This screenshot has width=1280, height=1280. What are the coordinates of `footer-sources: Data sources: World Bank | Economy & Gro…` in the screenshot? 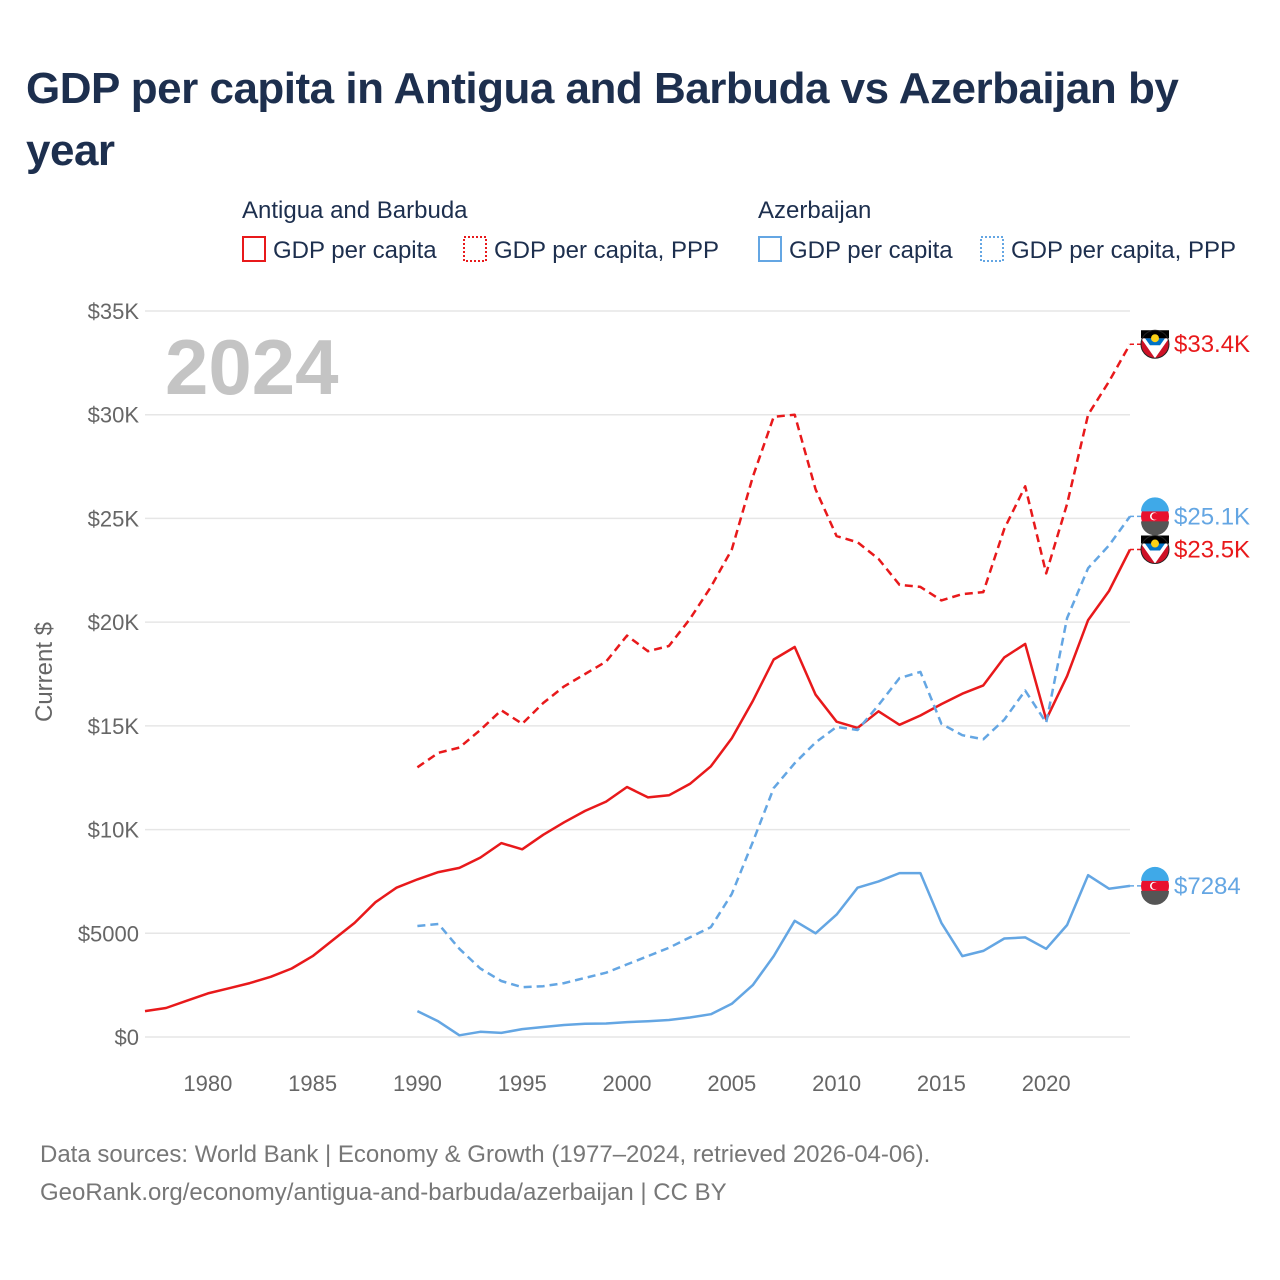 It's located at (485, 1154).